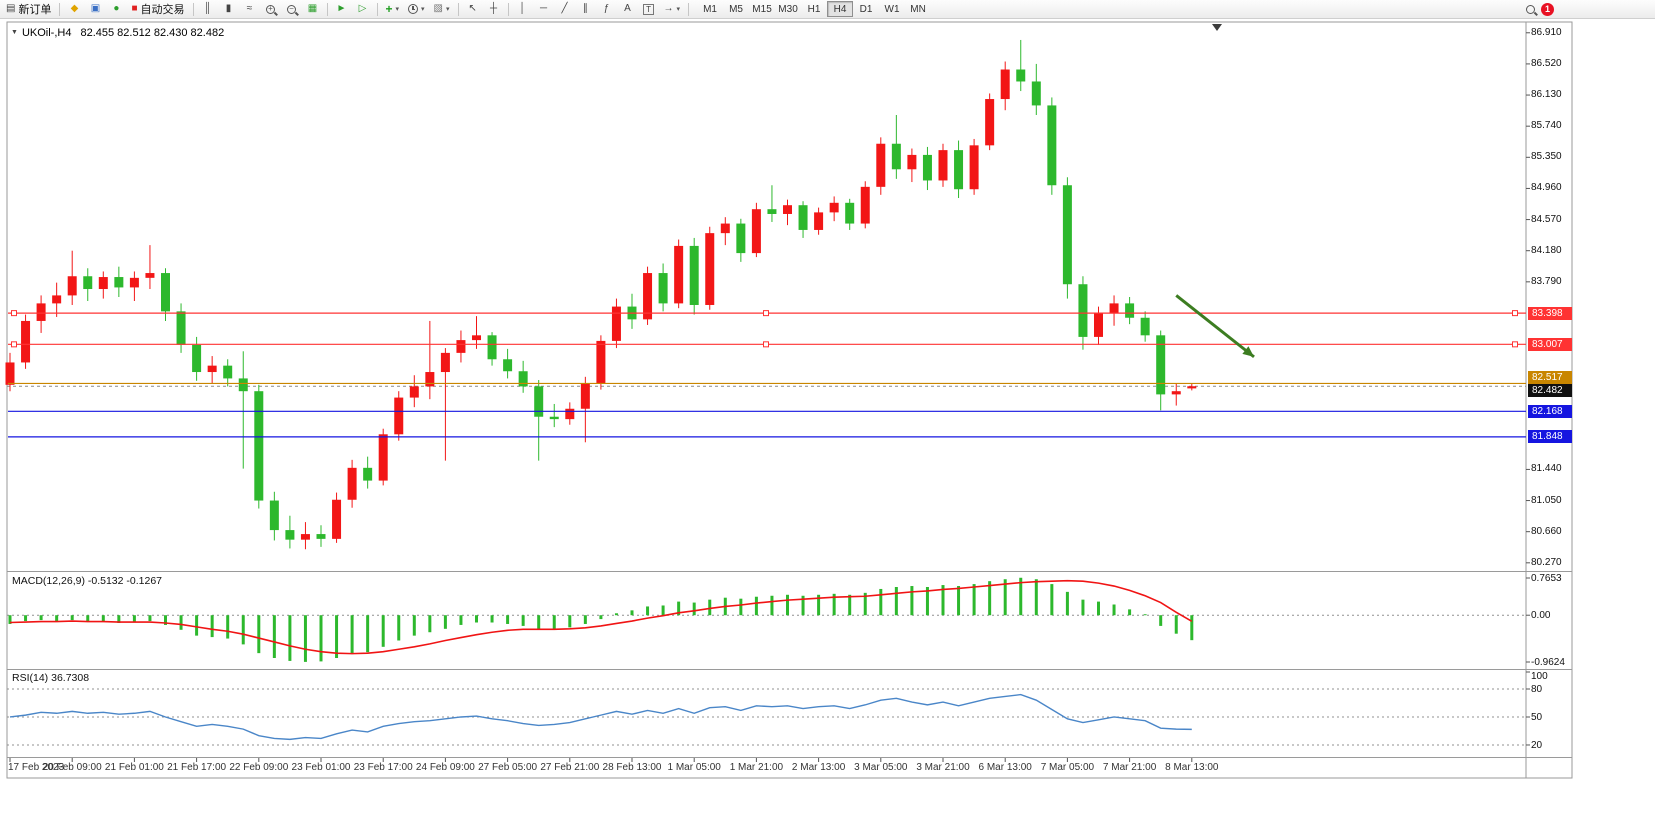  I want to click on chart-shift-icon: ▷, so click(362, 8).